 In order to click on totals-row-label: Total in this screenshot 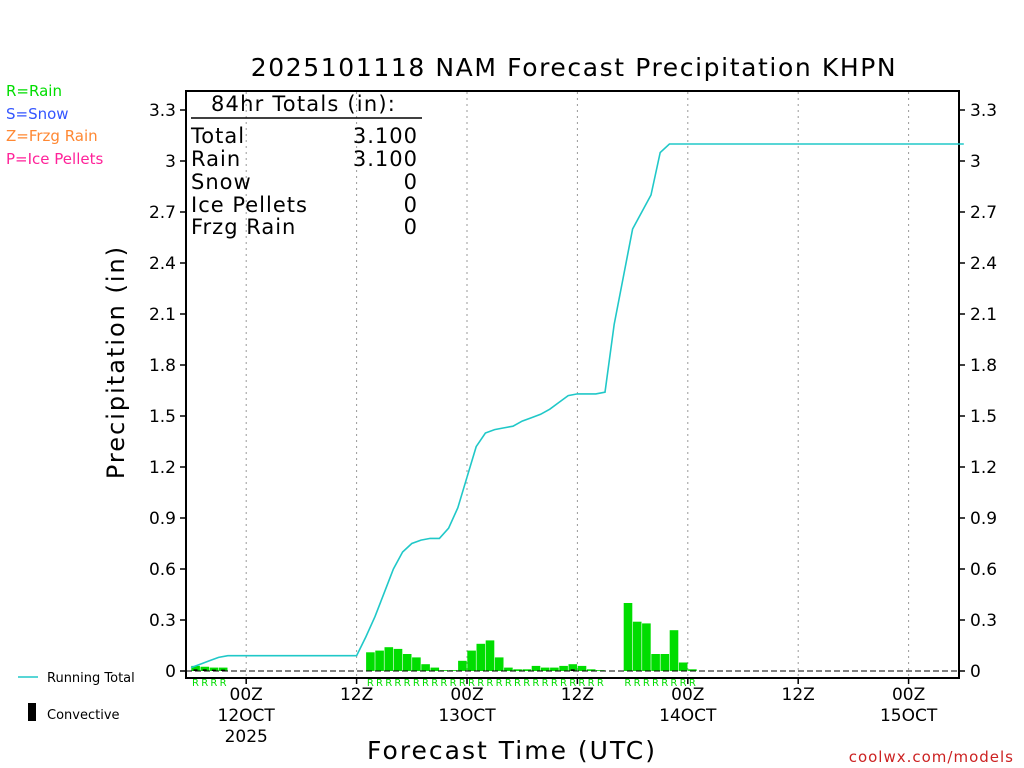, I will do `click(217, 136)`.